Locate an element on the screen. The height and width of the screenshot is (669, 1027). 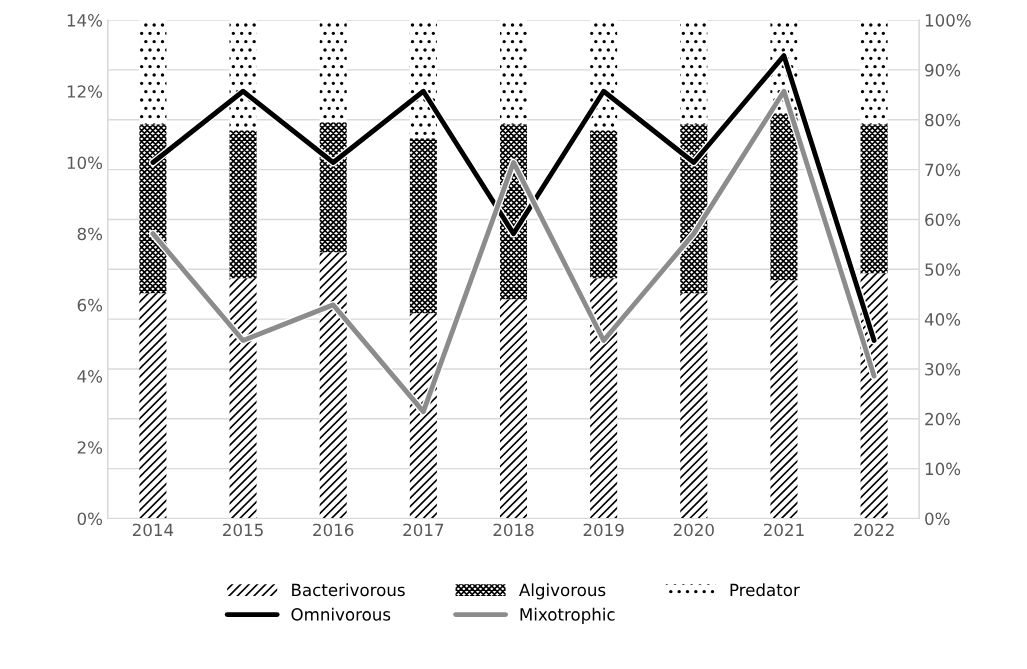
y2-tick-label: 70% is located at coordinates (943, 170).